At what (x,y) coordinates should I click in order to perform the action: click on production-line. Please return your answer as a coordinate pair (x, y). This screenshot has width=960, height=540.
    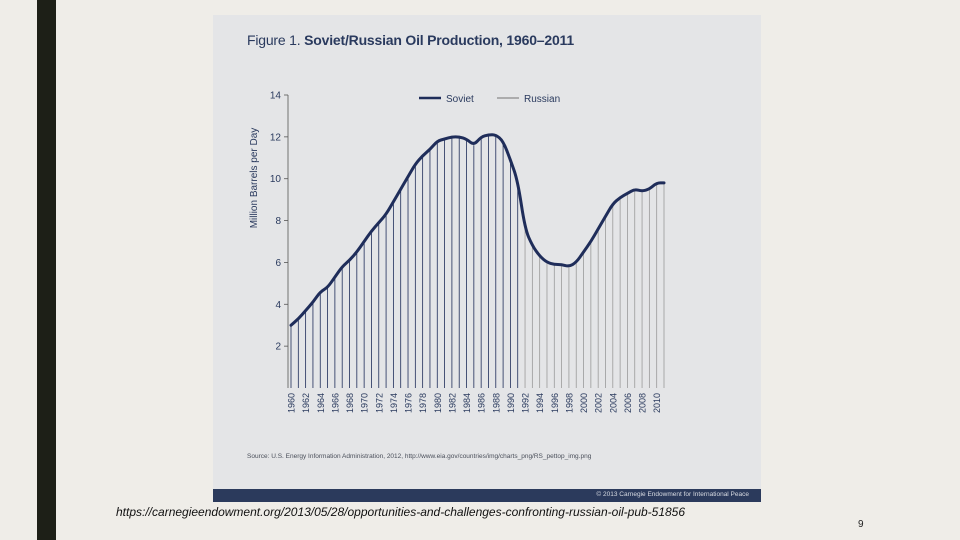
    Looking at the image, I should click on (477, 230).